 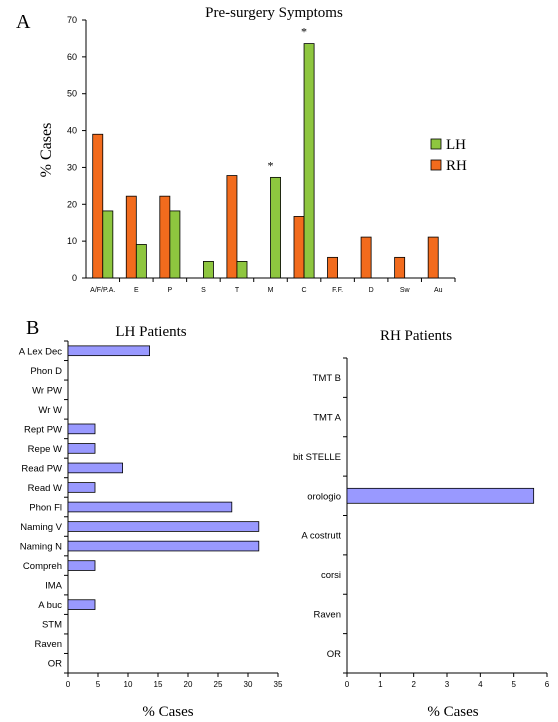 What do you see at coordinates (436, 144) in the screenshot?
I see `legend-swatch-lh` at bounding box center [436, 144].